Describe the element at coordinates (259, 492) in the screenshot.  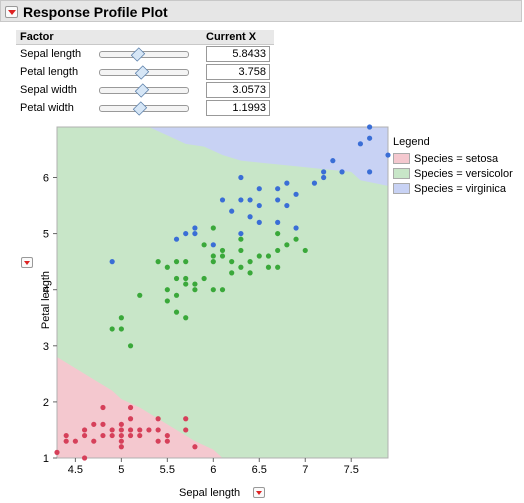
I see `x-axis-menu-icon` at that location.